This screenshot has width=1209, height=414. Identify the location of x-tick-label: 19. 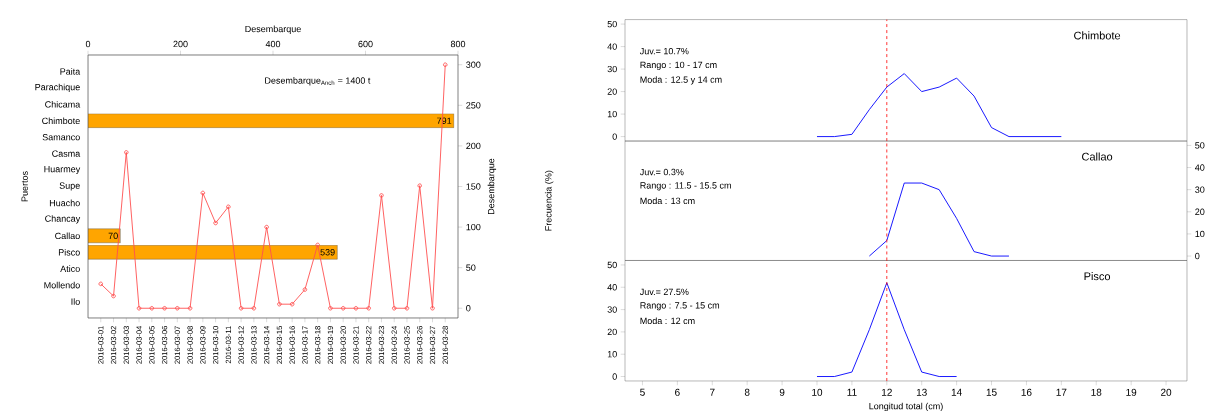
(1131, 392).